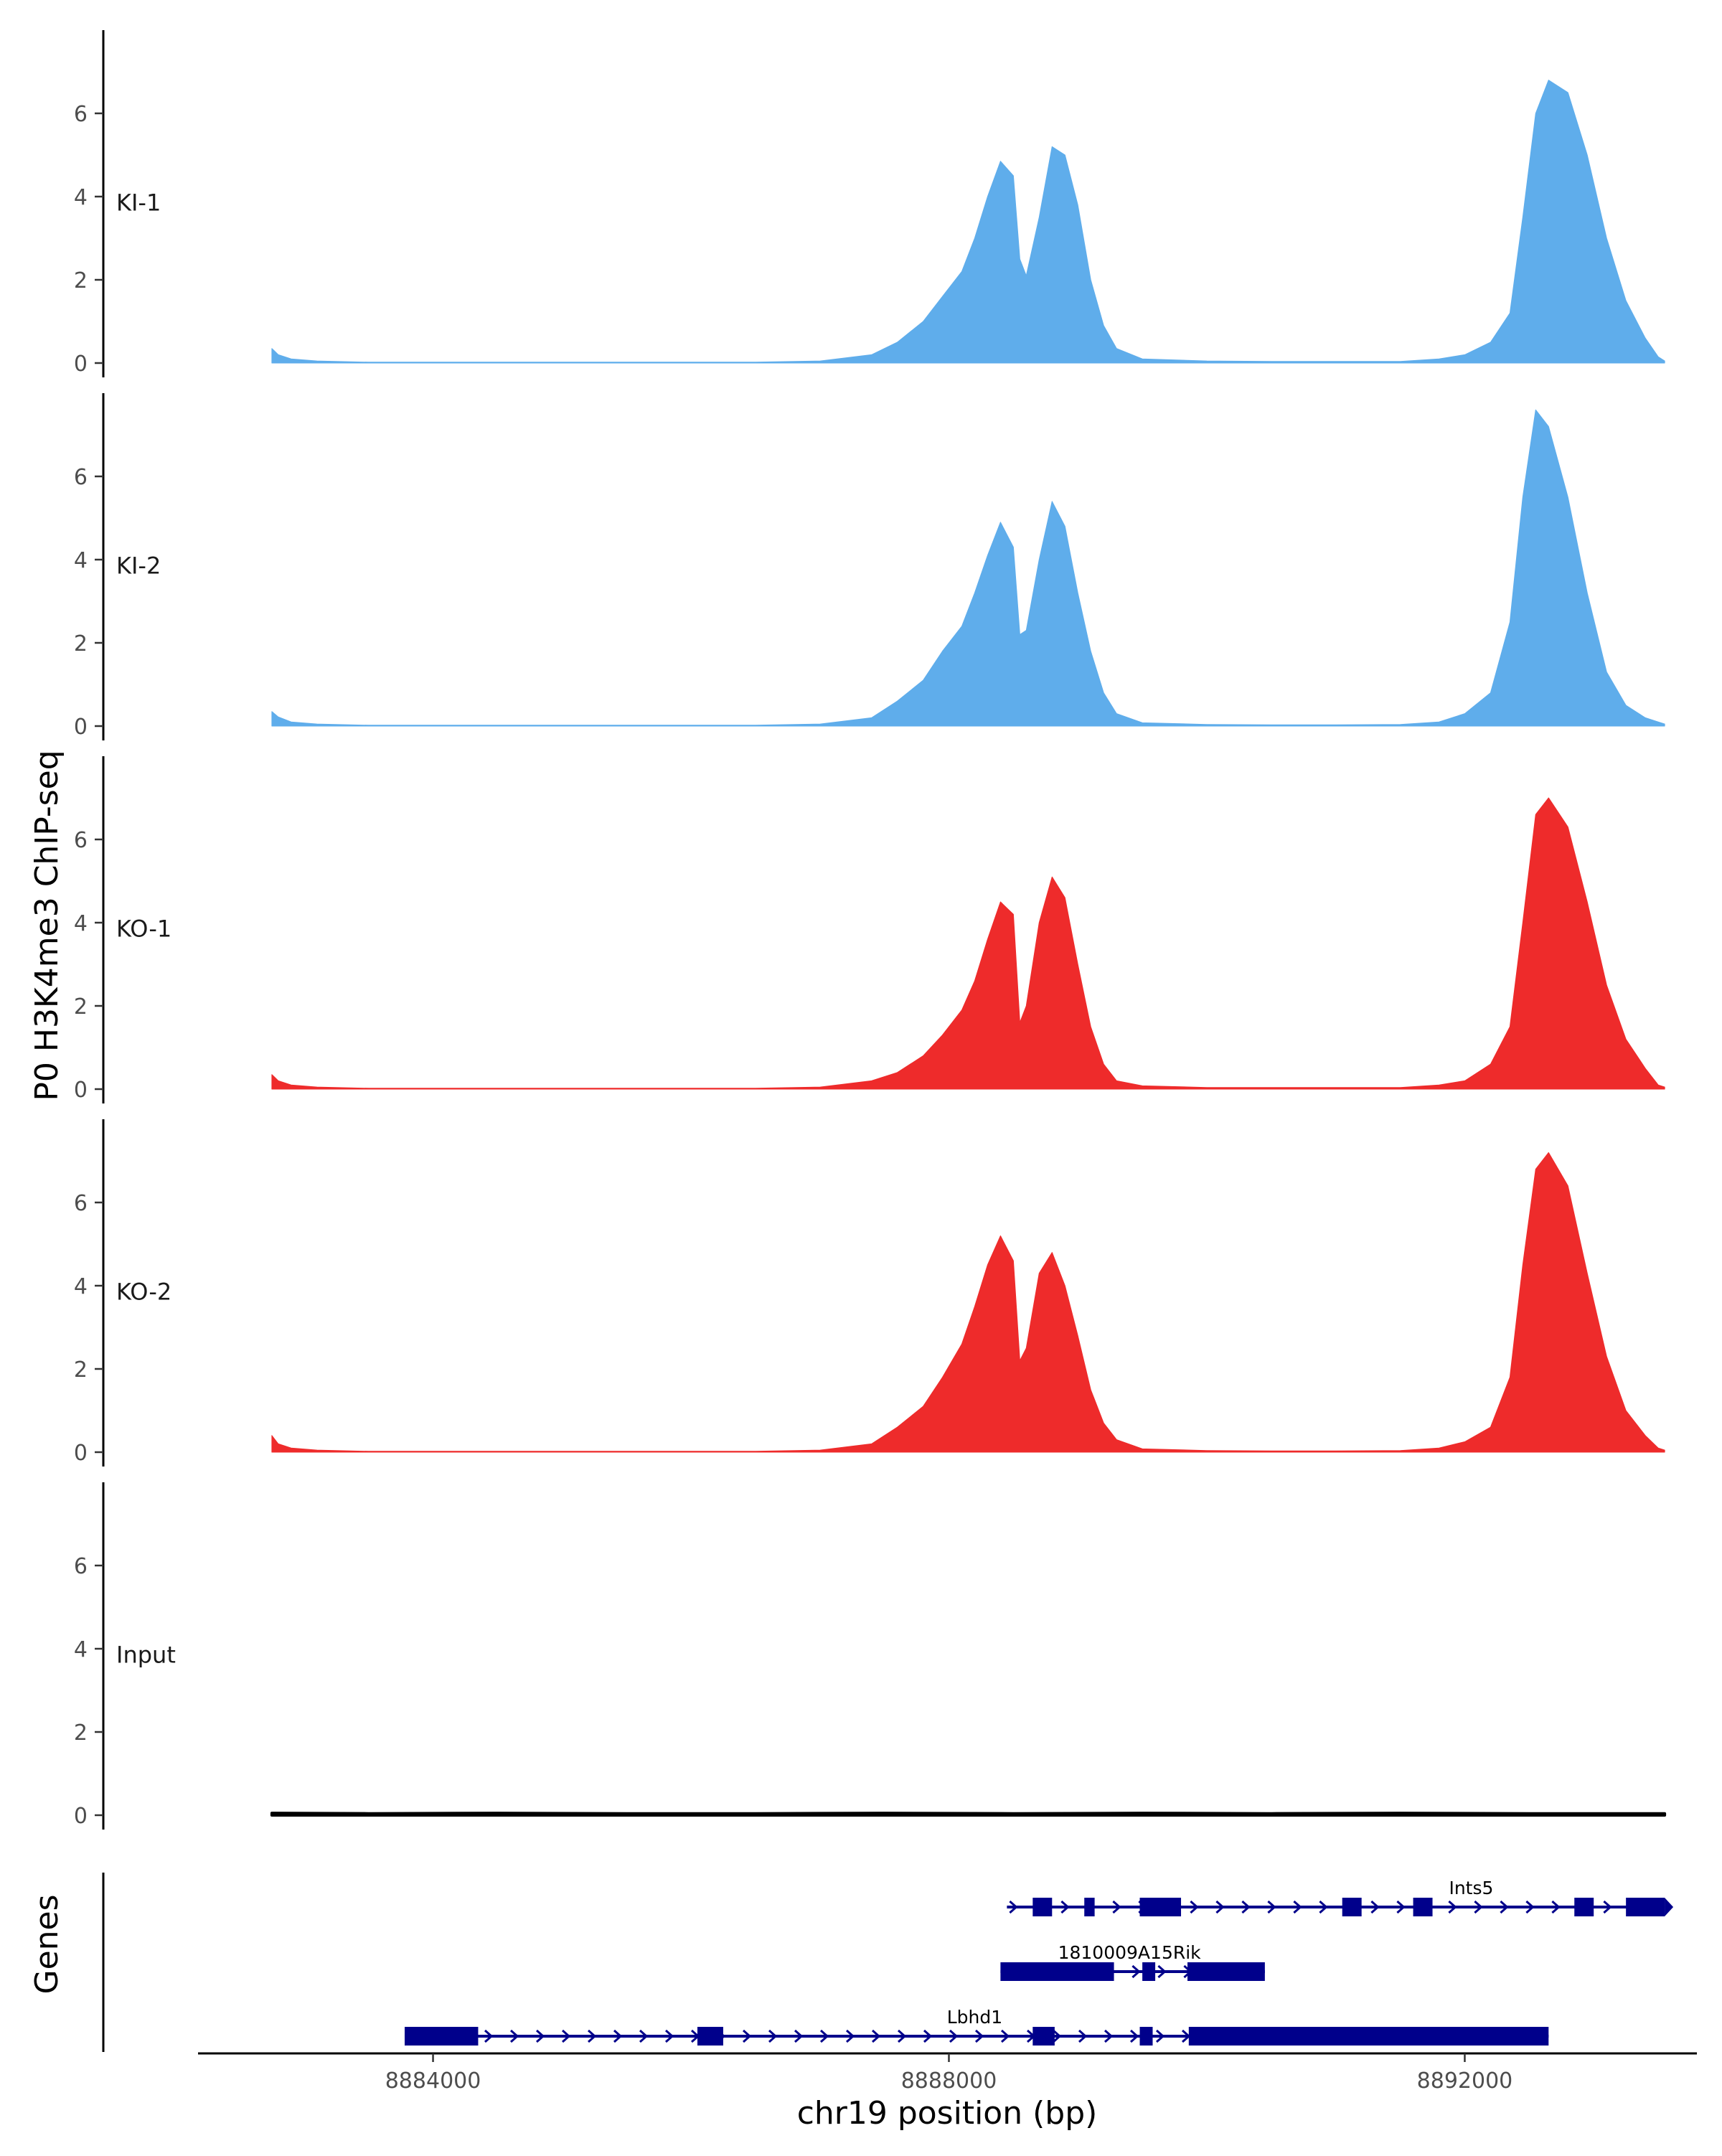 The width and height of the screenshot is (1722, 2156). I want to click on gene-model: 1810009A15Rik, so click(1133, 1962).